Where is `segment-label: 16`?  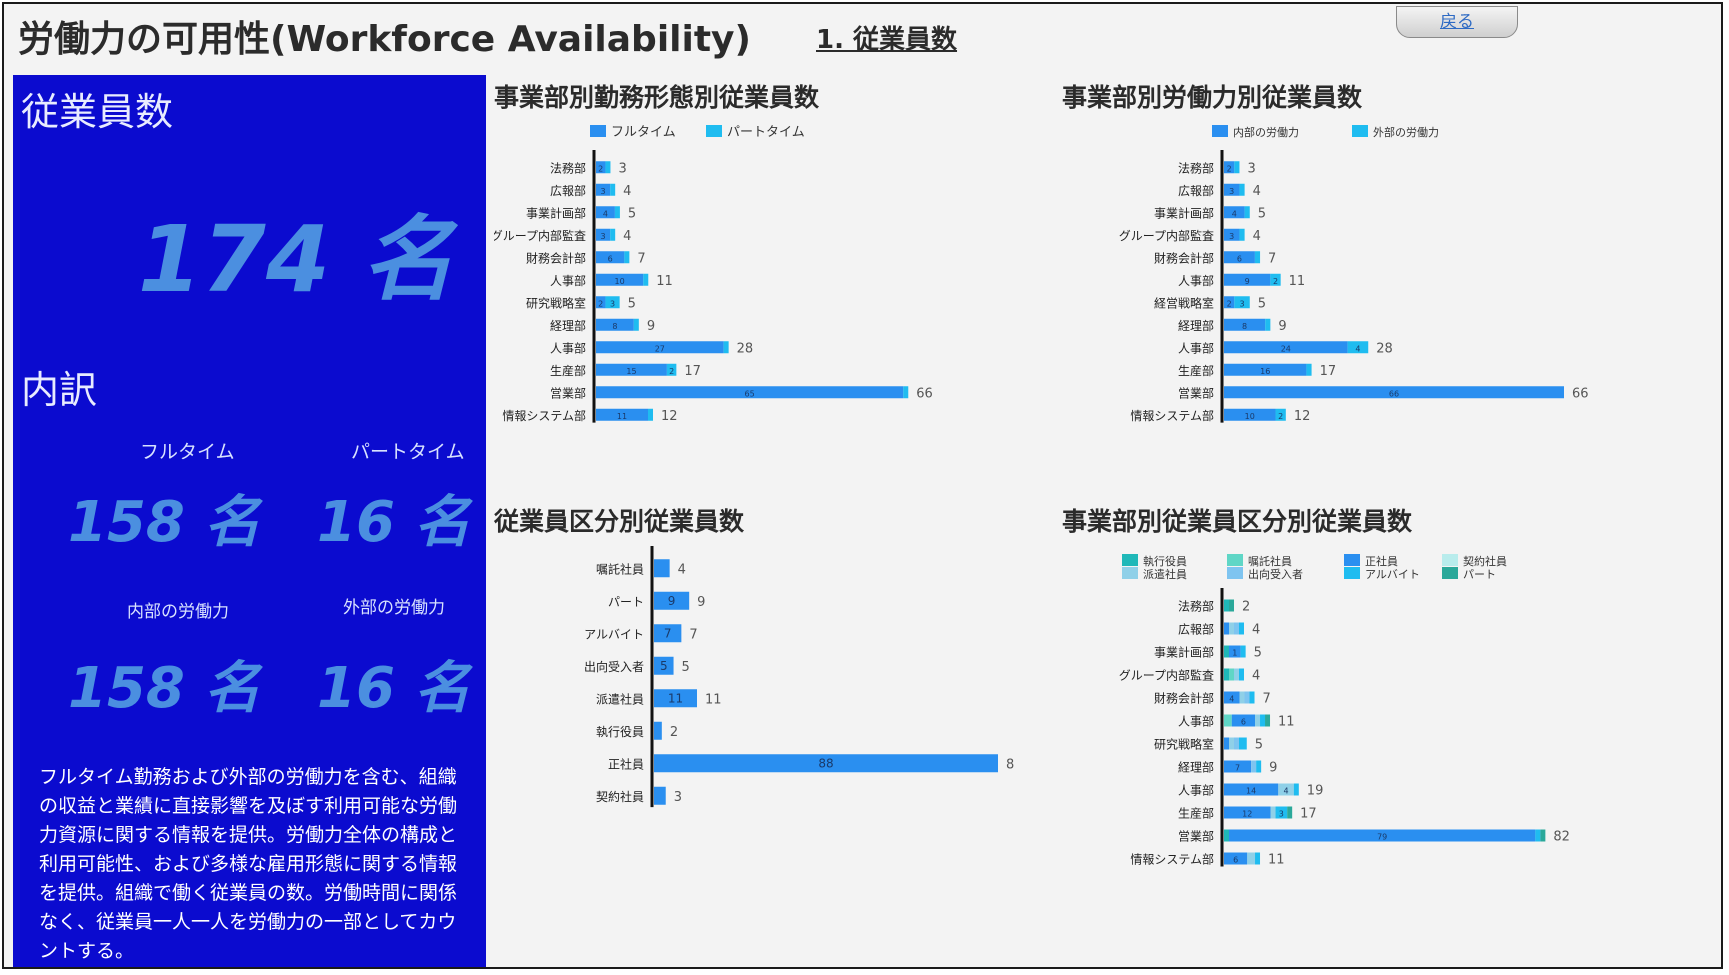
segment-label: 16 is located at coordinates (1265, 371).